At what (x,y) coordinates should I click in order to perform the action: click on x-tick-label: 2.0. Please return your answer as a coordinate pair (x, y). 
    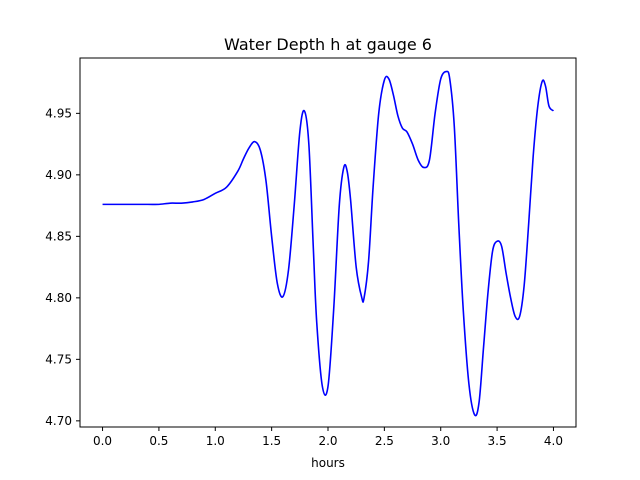
    Looking at the image, I should click on (327, 441).